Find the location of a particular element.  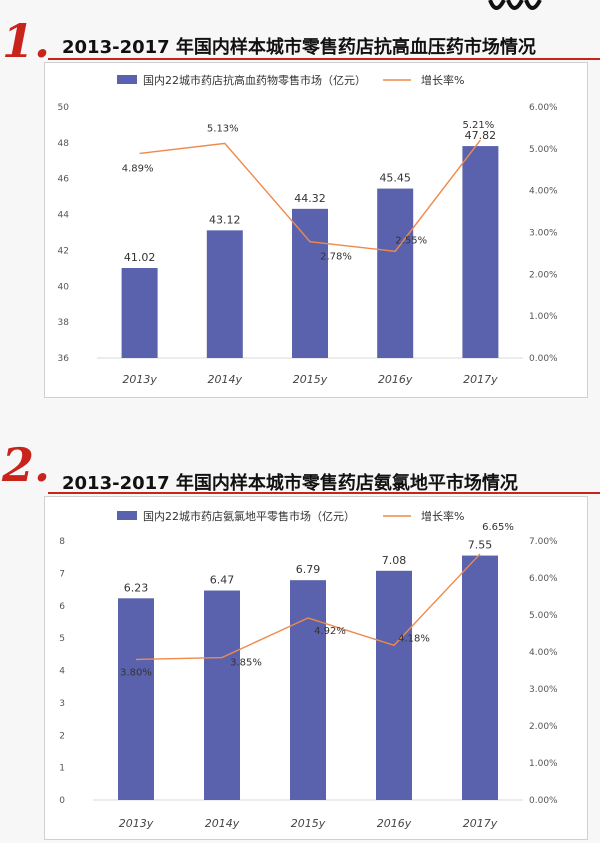

line-value-label: 5.13% is located at coordinates (223, 128).